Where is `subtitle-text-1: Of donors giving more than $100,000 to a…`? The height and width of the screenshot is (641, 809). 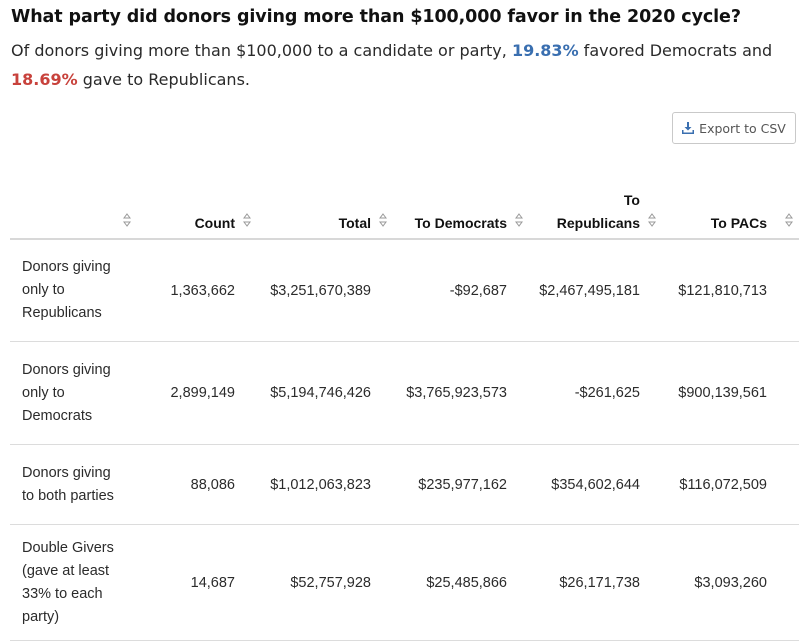
subtitle-text-1: Of donors giving more than $100,000 to a… is located at coordinates (261, 50).